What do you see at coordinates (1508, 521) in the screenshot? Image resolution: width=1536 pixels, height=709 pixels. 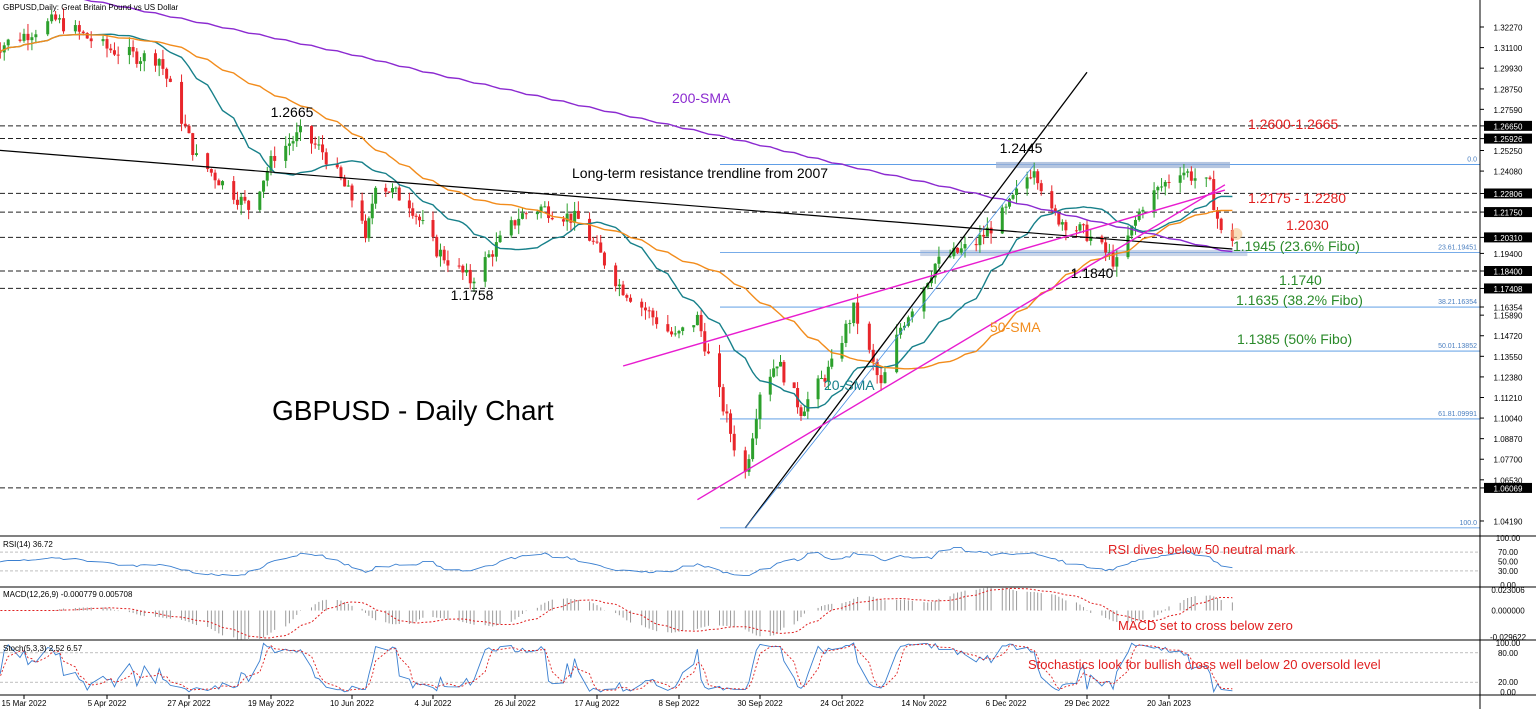 I see `y-tick-label: 1.04190` at bounding box center [1508, 521].